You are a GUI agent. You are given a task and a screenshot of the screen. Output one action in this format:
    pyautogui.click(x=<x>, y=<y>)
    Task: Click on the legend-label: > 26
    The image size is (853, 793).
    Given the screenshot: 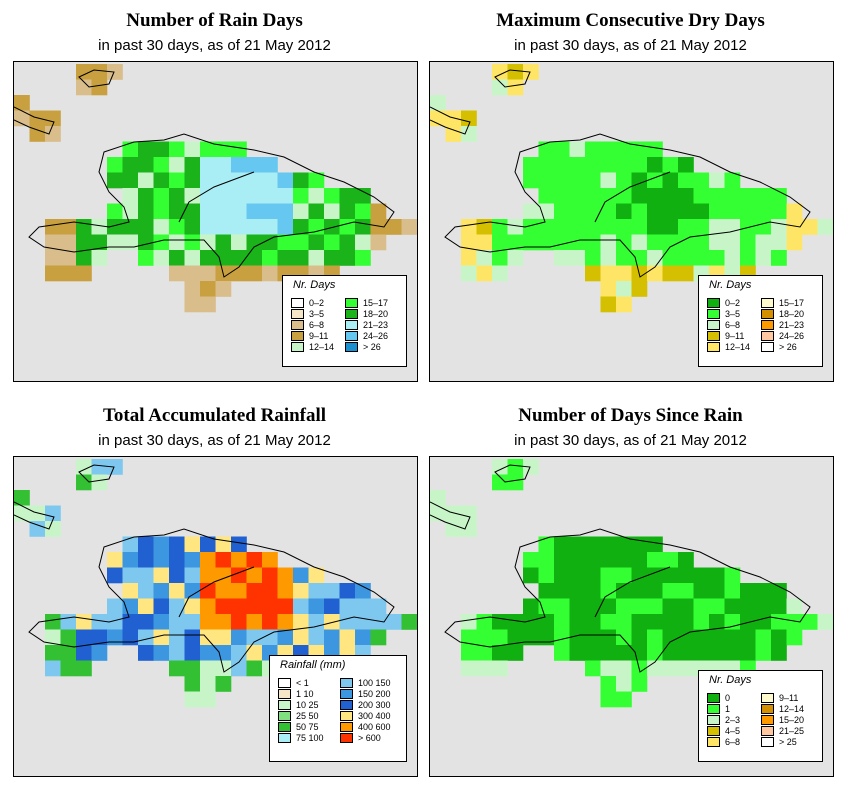 What is the action you would take?
    pyautogui.click(x=372, y=347)
    